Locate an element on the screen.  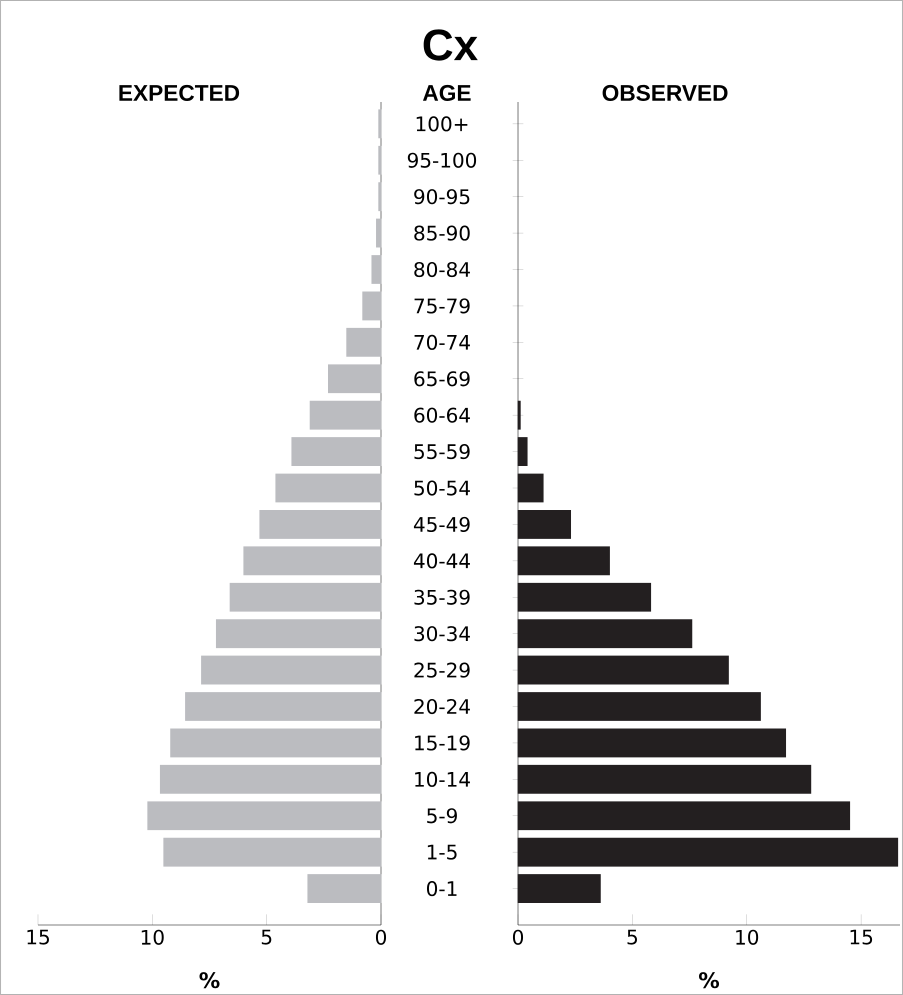
y-tick-label: 60-64 is located at coordinates (442, 415).